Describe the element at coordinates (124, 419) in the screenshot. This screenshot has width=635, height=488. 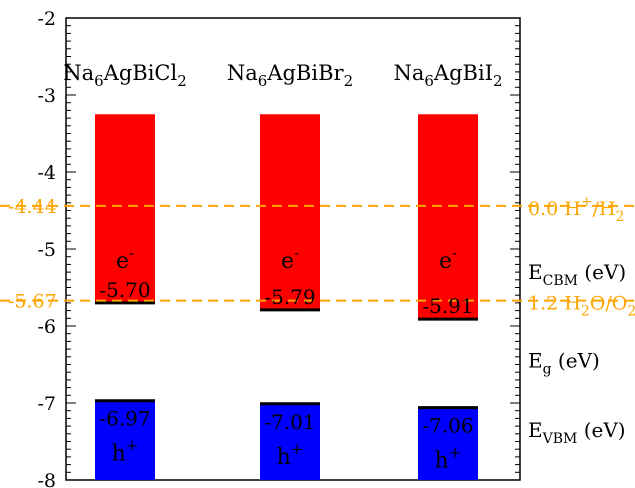
I see `vbm-value-label: -6.97` at that location.